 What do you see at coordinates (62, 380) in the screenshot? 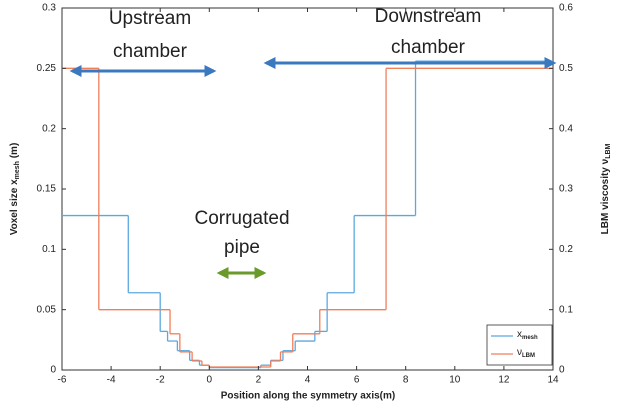
I see `x-tick-label: -6` at bounding box center [62, 380].